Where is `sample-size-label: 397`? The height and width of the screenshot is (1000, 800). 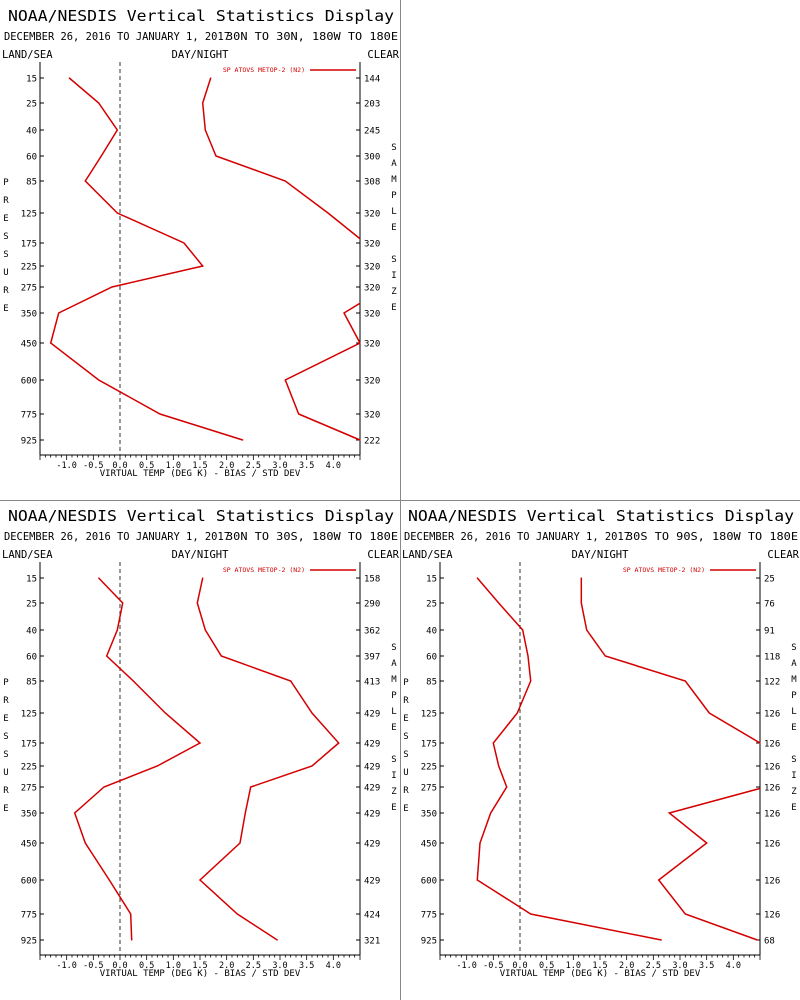
sample-size-label: 397 is located at coordinates (372, 658).